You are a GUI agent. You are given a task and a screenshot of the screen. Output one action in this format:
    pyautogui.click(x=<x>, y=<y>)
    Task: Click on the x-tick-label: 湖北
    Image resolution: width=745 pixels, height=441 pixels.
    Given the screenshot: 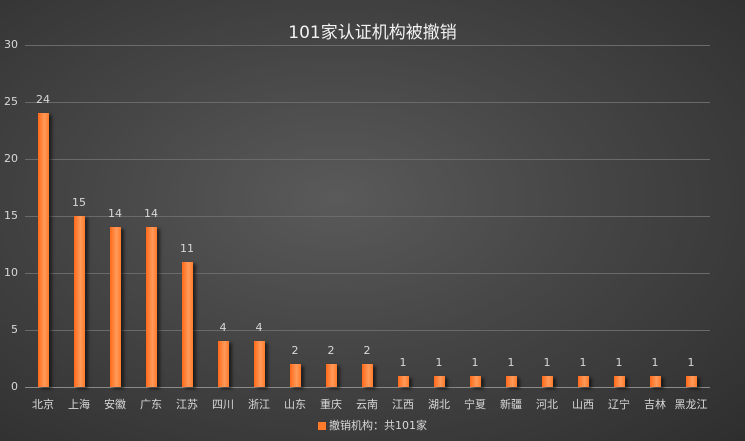 What is the action you would take?
    pyautogui.click(x=439, y=404)
    